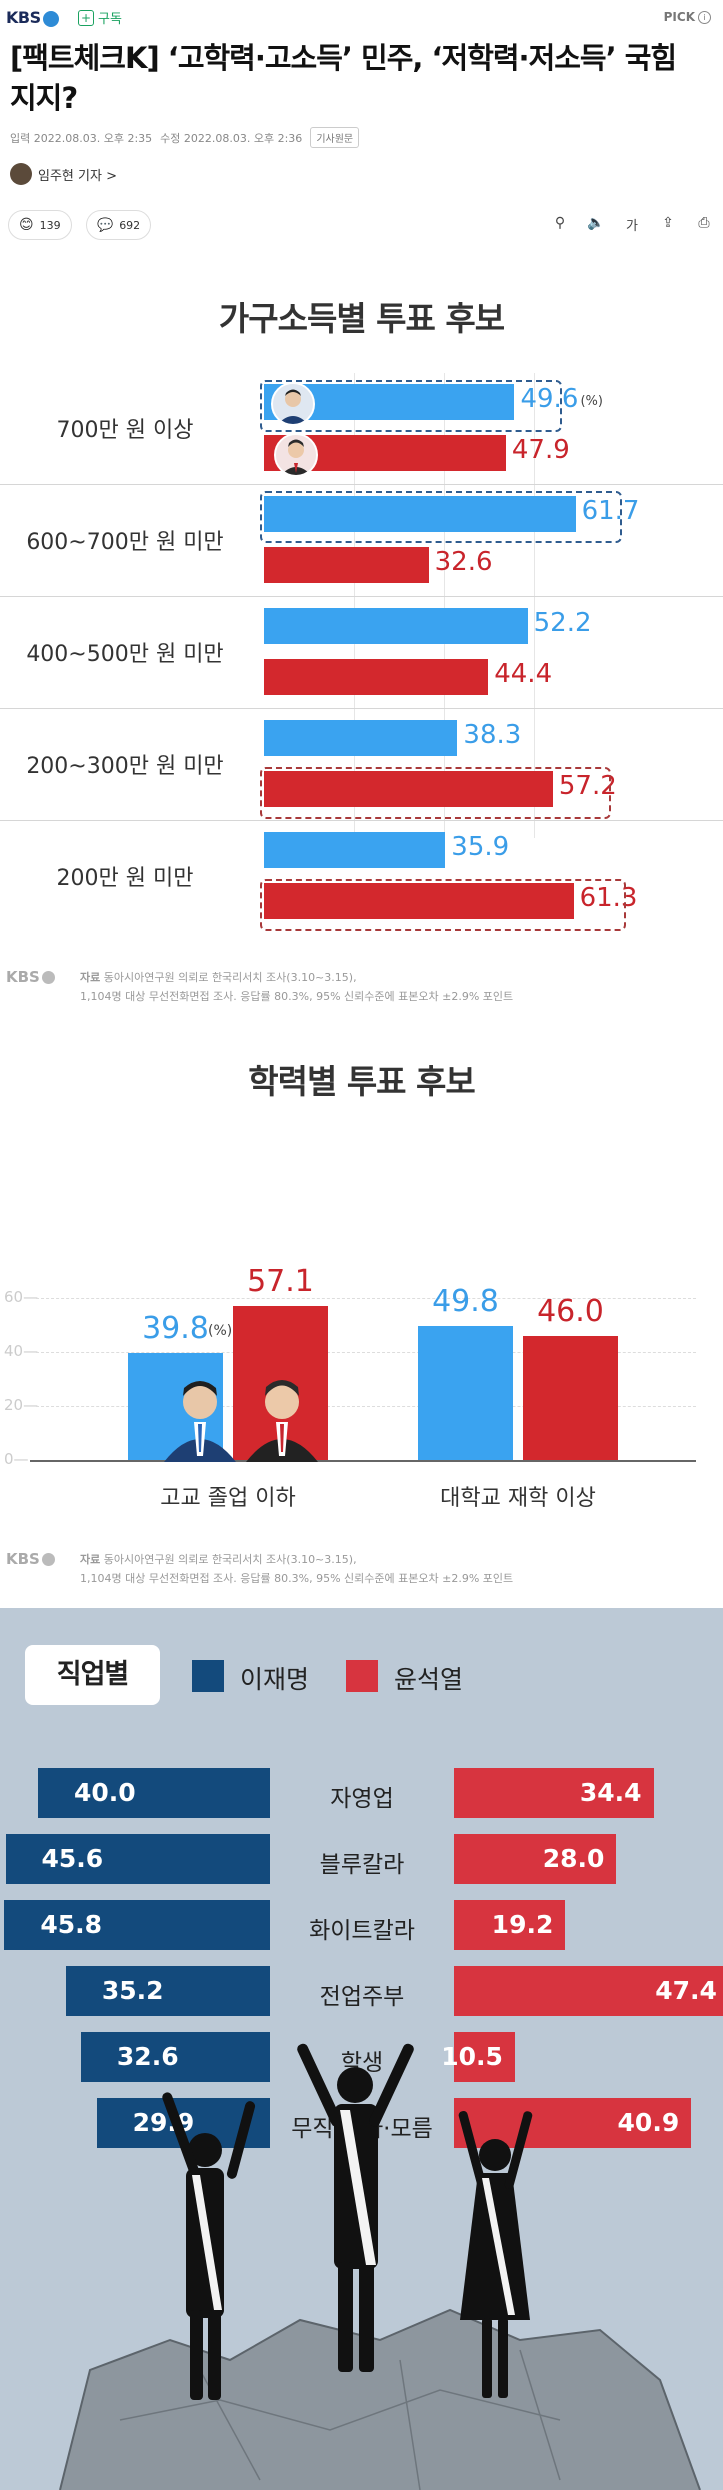 Image resolution: width=723 pixels, height=2490 pixels. I want to click on value-label-lee: 35.2, so click(132, 1990).